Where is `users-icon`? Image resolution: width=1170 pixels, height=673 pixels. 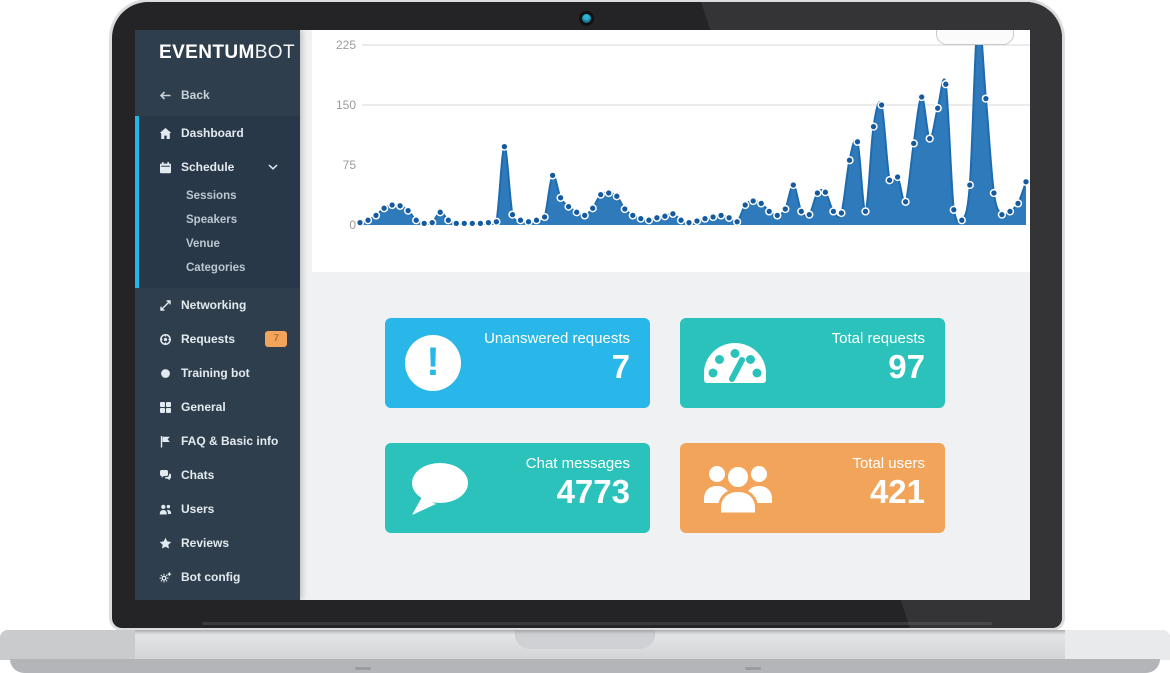 users-icon is located at coordinates (165, 509).